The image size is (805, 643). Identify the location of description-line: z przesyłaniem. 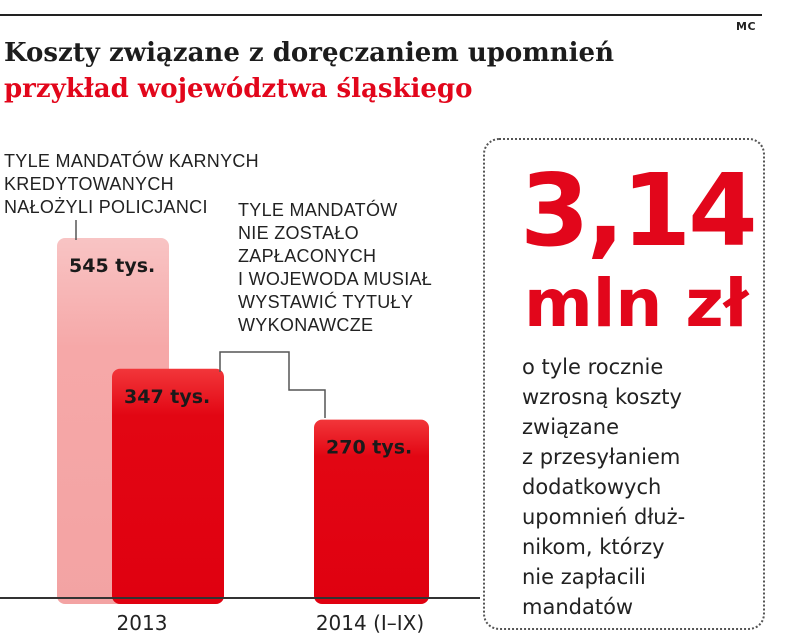
(601, 457).